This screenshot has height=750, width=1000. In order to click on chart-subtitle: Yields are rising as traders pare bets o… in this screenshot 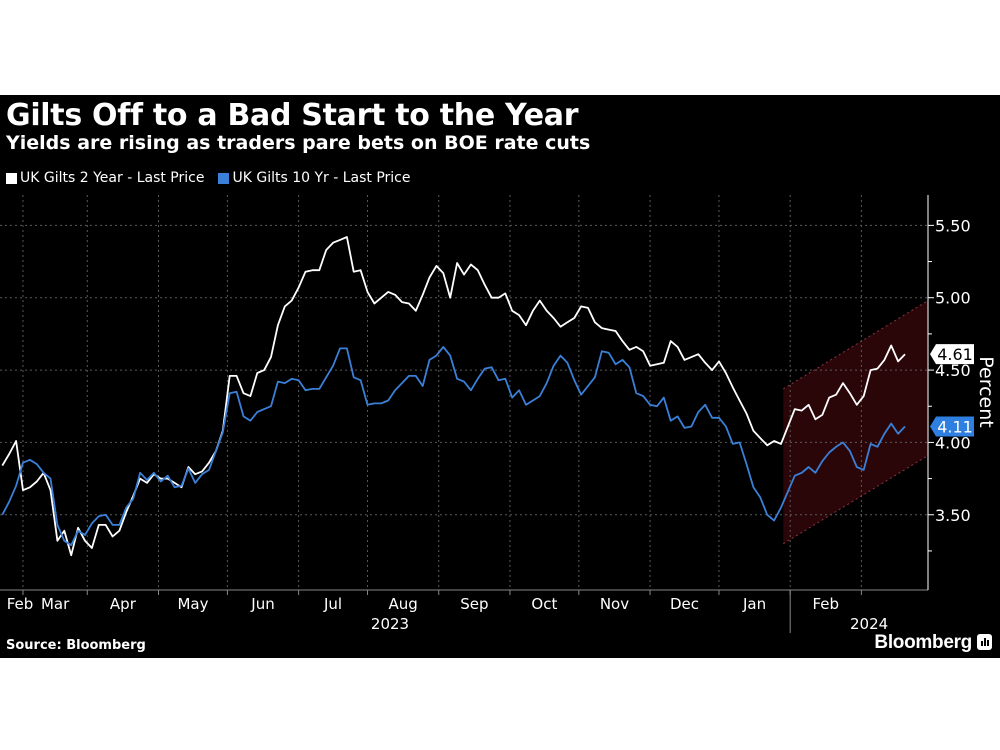, I will do `click(298, 143)`.